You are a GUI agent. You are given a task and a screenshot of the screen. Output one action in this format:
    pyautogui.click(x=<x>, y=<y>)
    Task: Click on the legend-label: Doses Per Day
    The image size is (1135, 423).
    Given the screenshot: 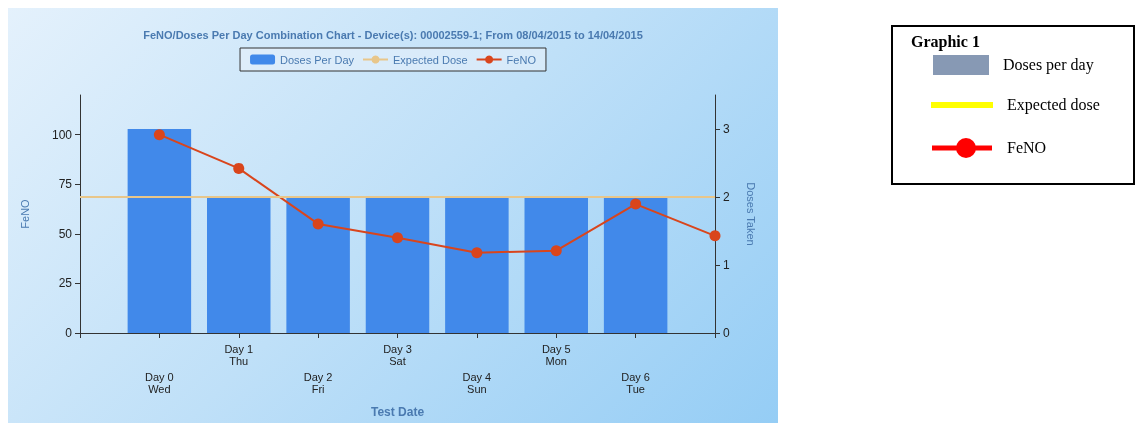 What is the action you would take?
    pyautogui.click(x=317, y=59)
    